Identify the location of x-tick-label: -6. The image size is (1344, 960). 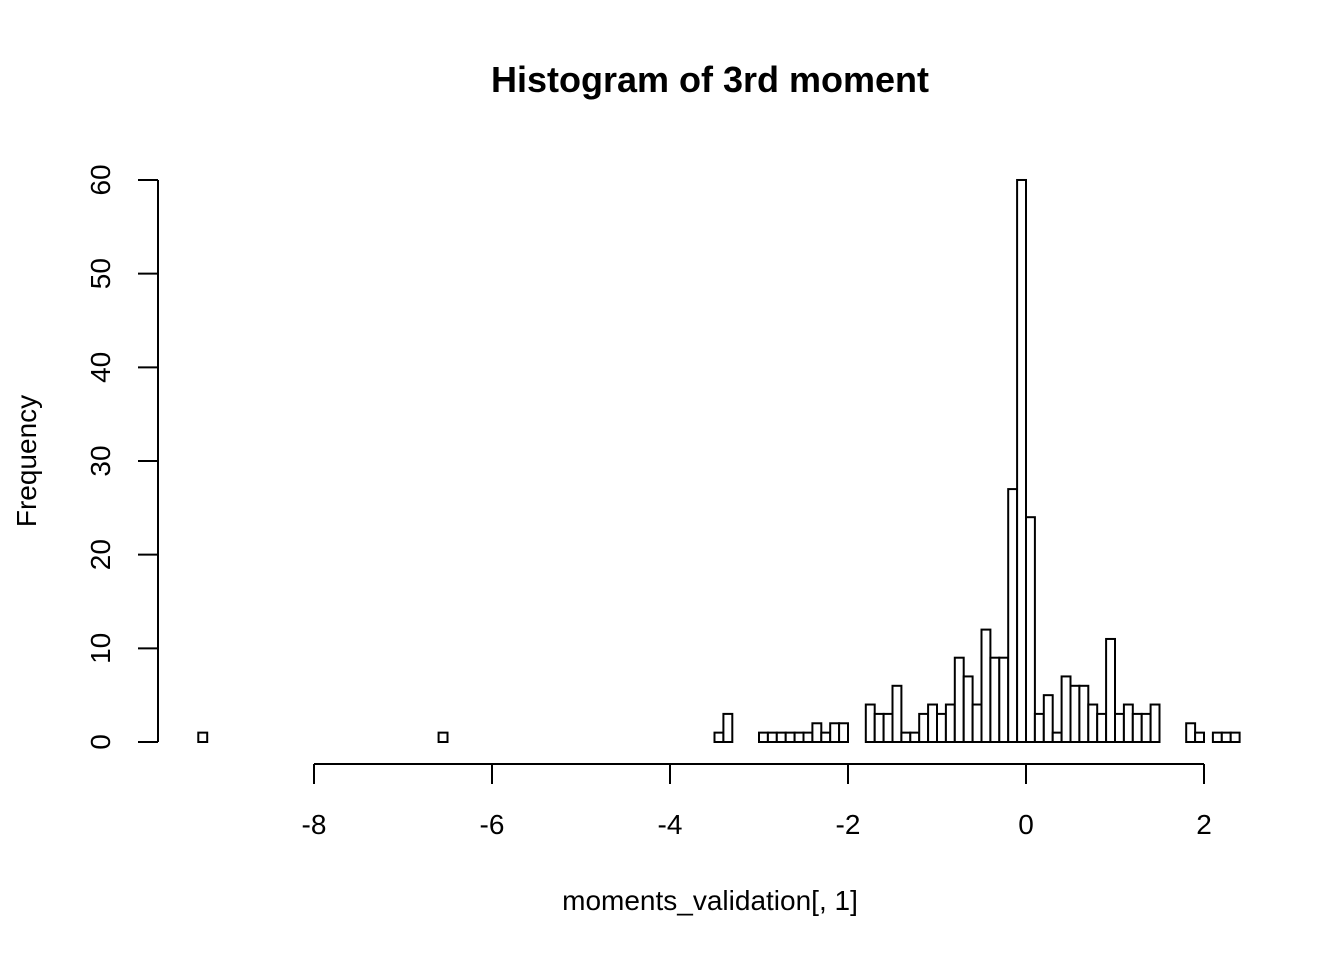
(492, 824).